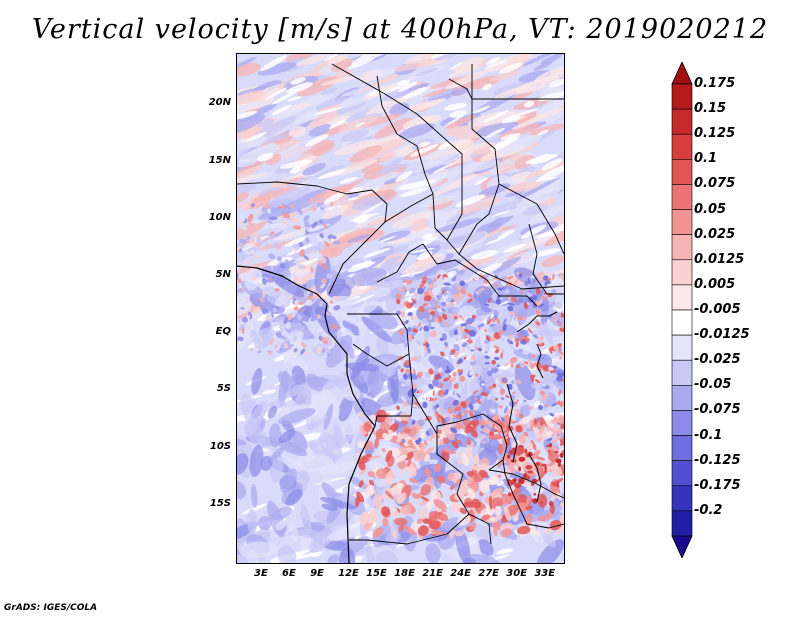  I want to click on lat-tick-label: EQ, so click(223, 332).